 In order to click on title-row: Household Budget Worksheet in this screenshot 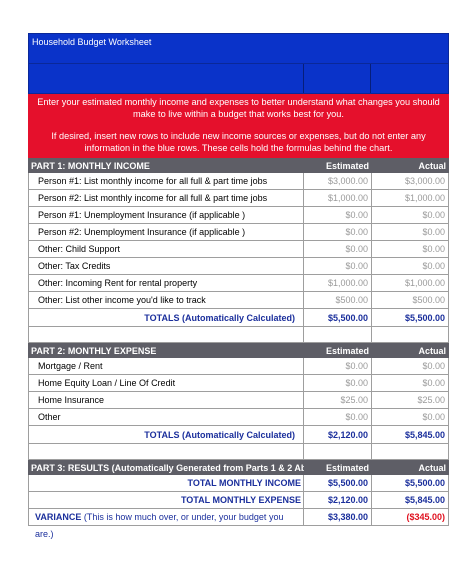, I will do `click(238, 48)`.